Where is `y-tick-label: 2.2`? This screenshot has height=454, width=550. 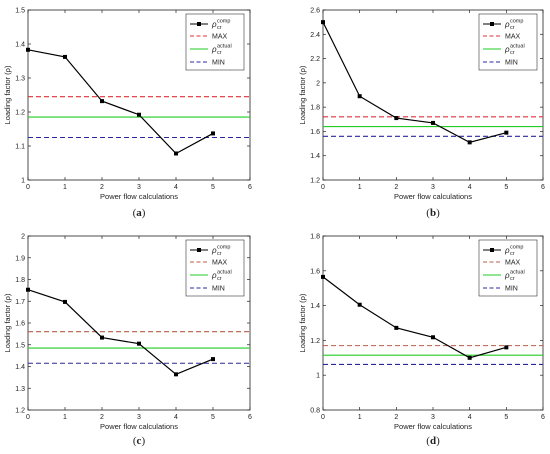 y-tick-label: 2.2 is located at coordinates (315, 59).